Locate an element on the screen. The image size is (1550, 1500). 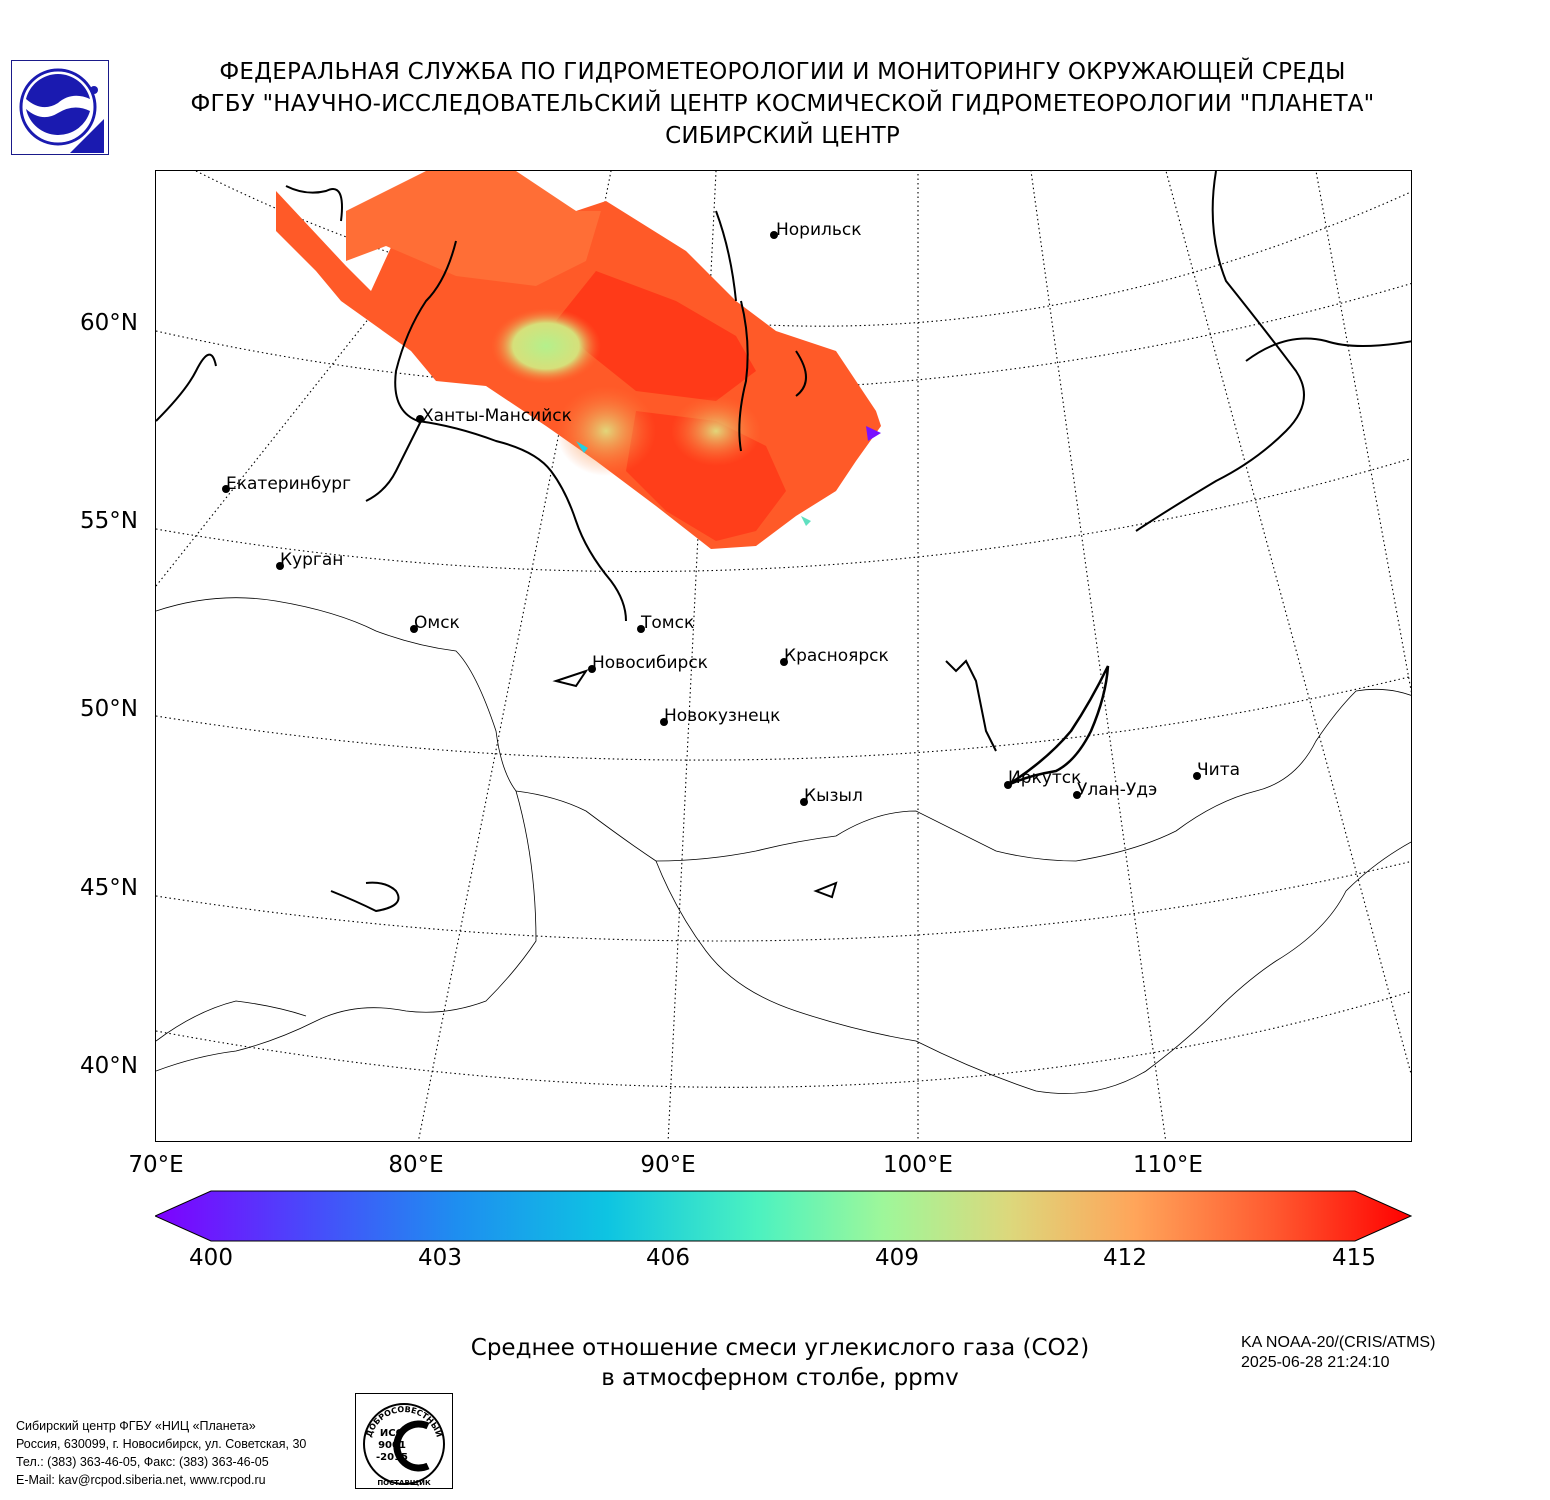
city-tomsk: Томск is located at coordinates (665, 623).